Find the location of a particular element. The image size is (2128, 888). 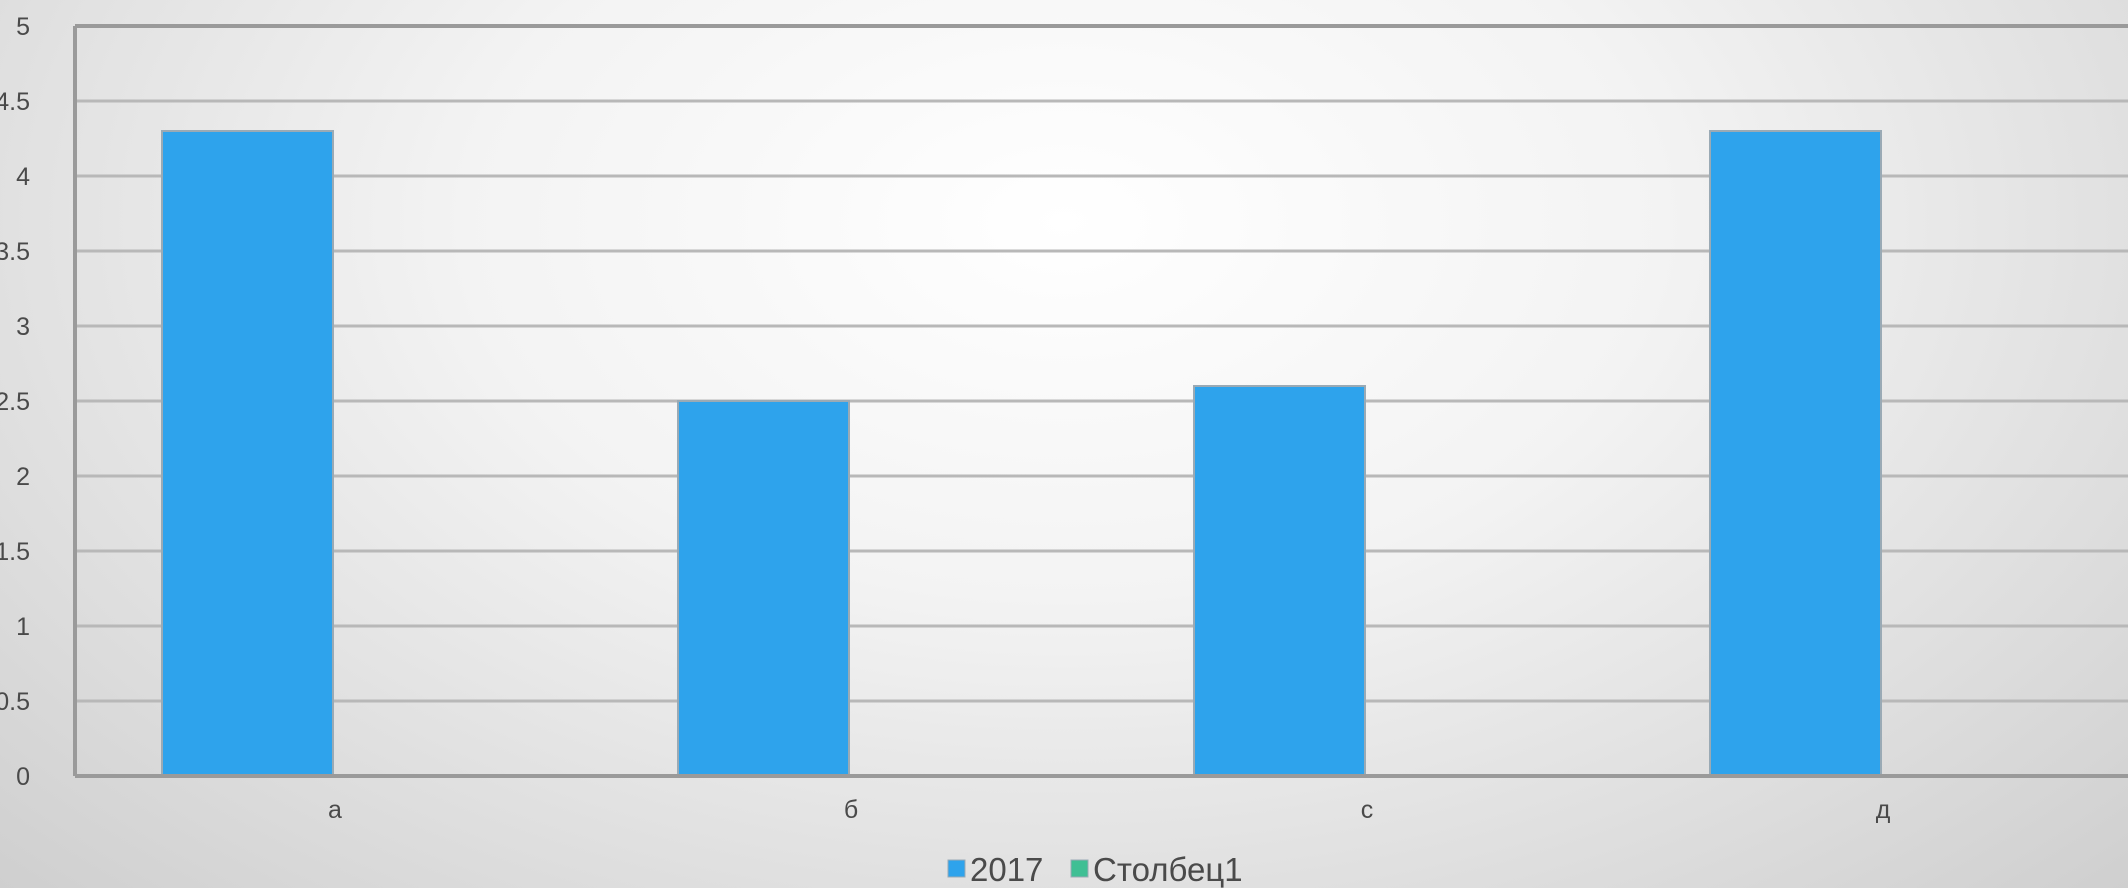

y-axis-tick-labels: 0 0.5 1 1.5 2 2.5 3 3.5 4 4.5 5 is located at coordinates (15, 402).